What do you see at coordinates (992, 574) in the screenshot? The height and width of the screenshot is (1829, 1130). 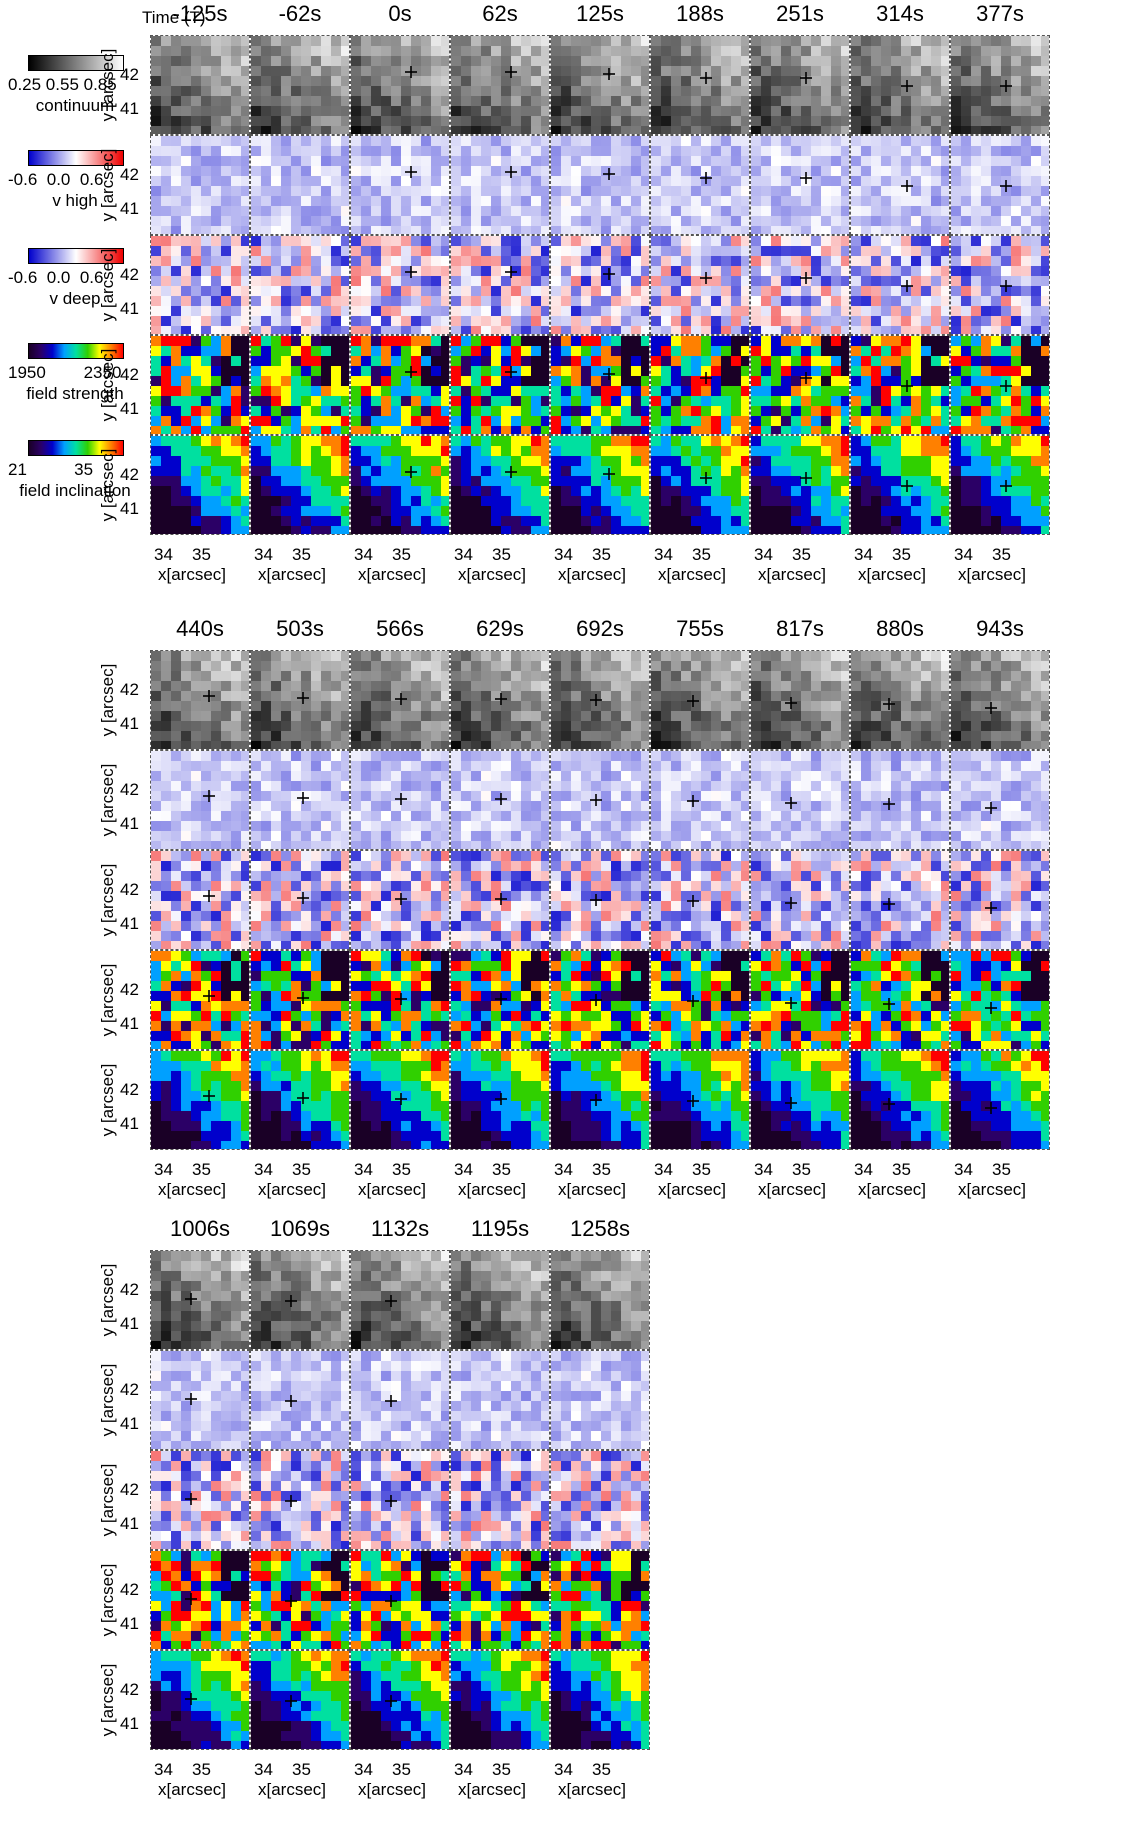 I see `x-axis-label: x[arcsec]` at bounding box center [992, 574].